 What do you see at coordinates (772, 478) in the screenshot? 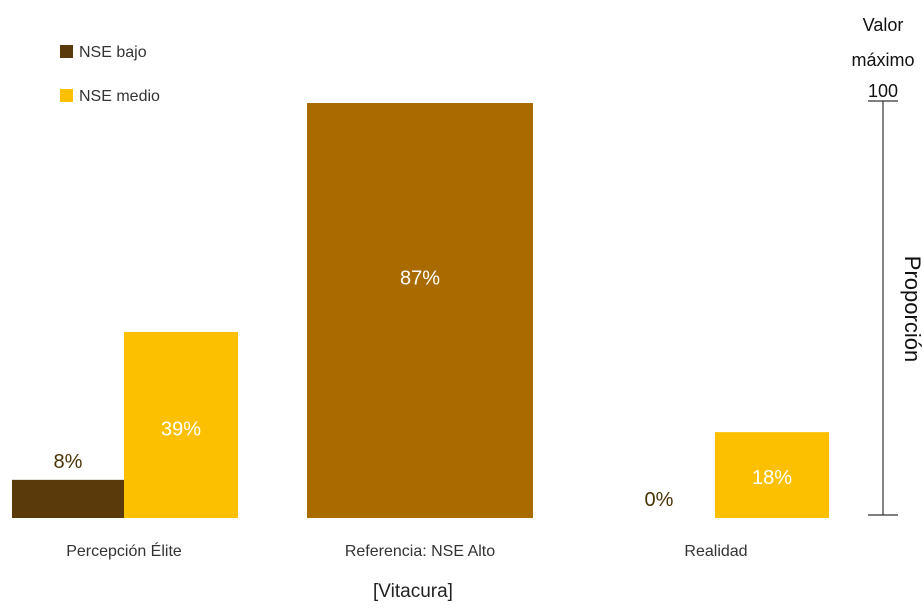
I see `data-label-realidad-nse-medio: 18%` at bounding box center [772, 478].